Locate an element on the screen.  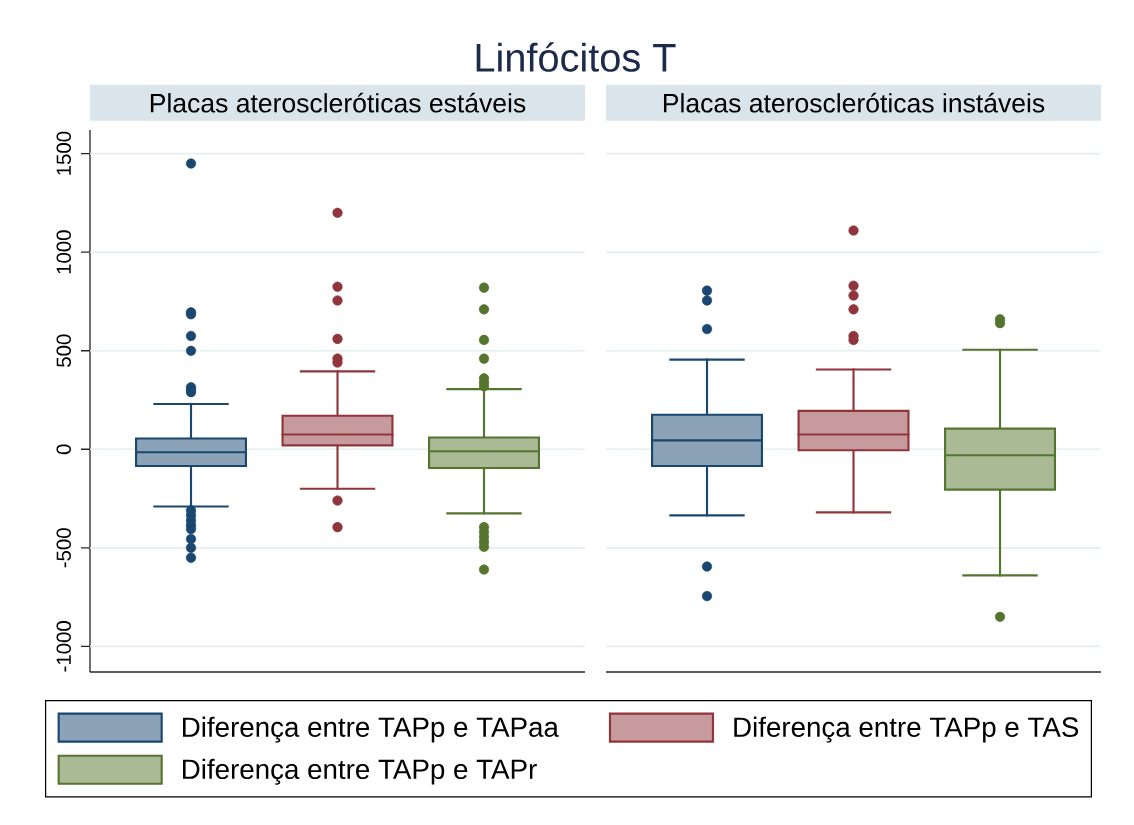
x-tick-label: Placas ateroscleróticas estáveis is located at coordinates (338, 102).